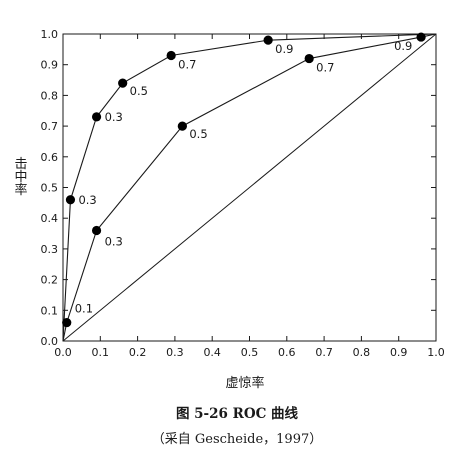 The image size is (474, 474). I want to click on x-tick-label: 1.0, so click(436, 352).